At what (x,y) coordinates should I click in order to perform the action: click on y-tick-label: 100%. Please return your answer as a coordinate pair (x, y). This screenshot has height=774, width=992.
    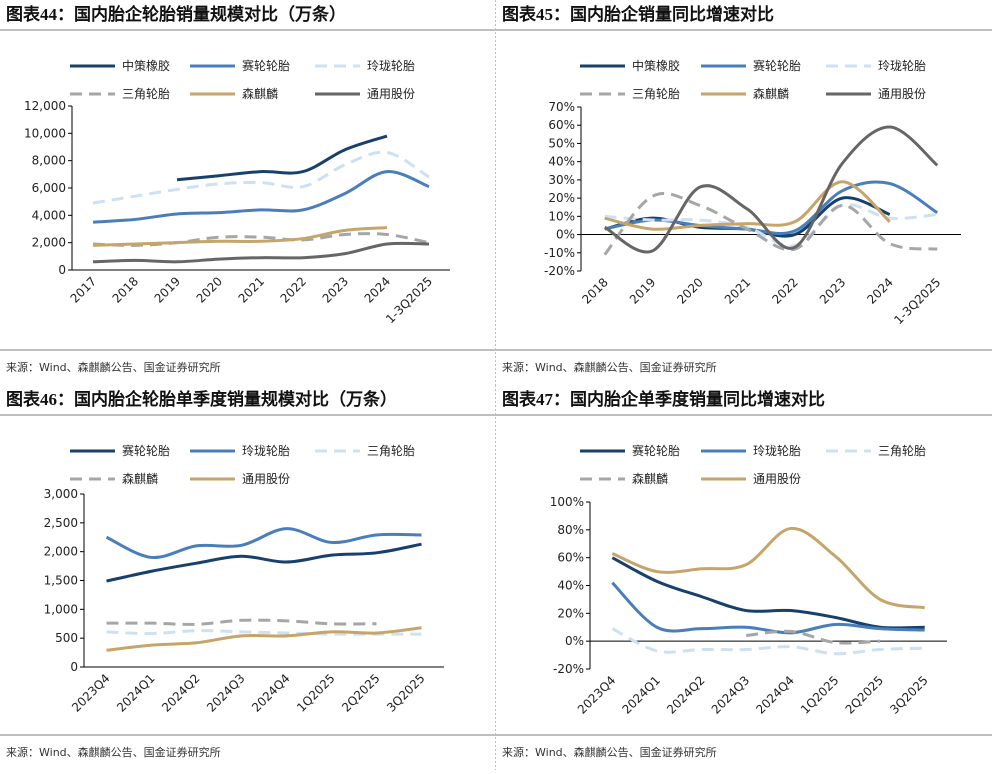
    Looking at the image, I should click on (567, 502).